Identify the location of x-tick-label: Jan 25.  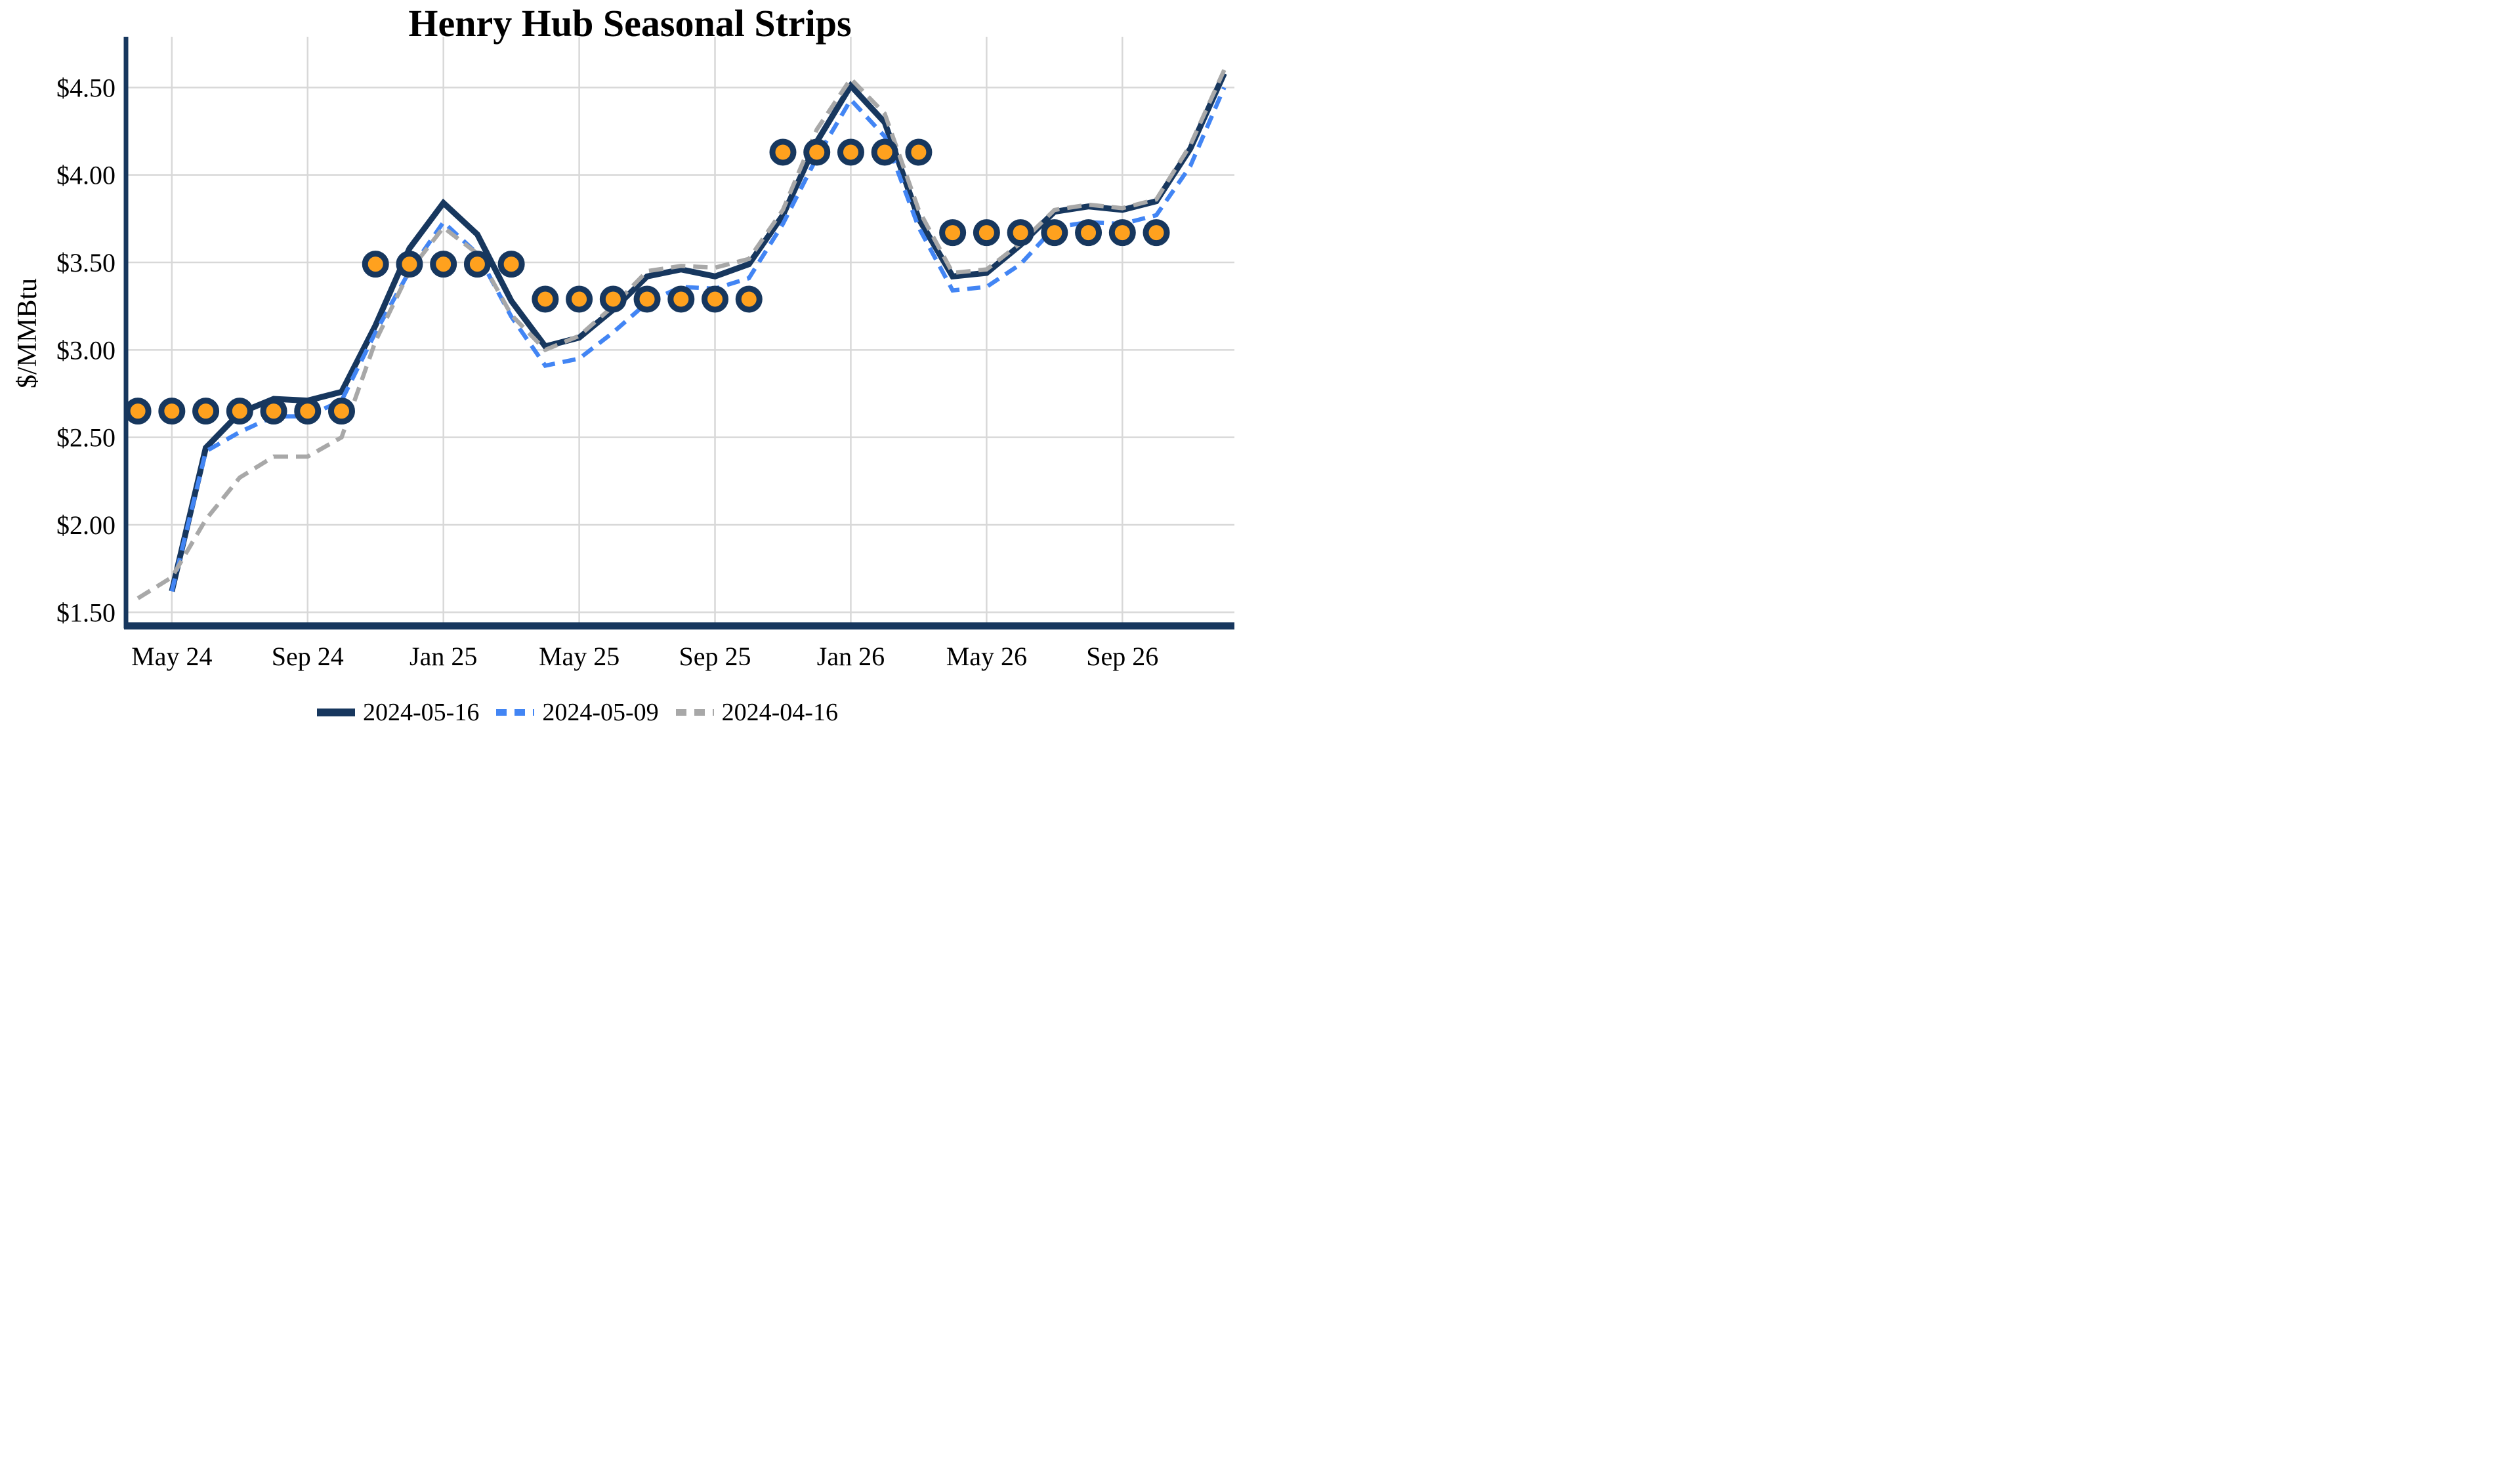
(443, 656).